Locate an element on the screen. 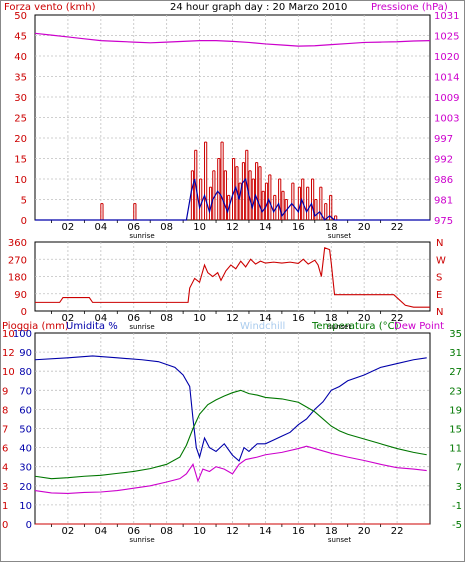 This screenshot has height=563, width=466. humidity-y-tick-label: 100 is located at coordinates (22, 334).